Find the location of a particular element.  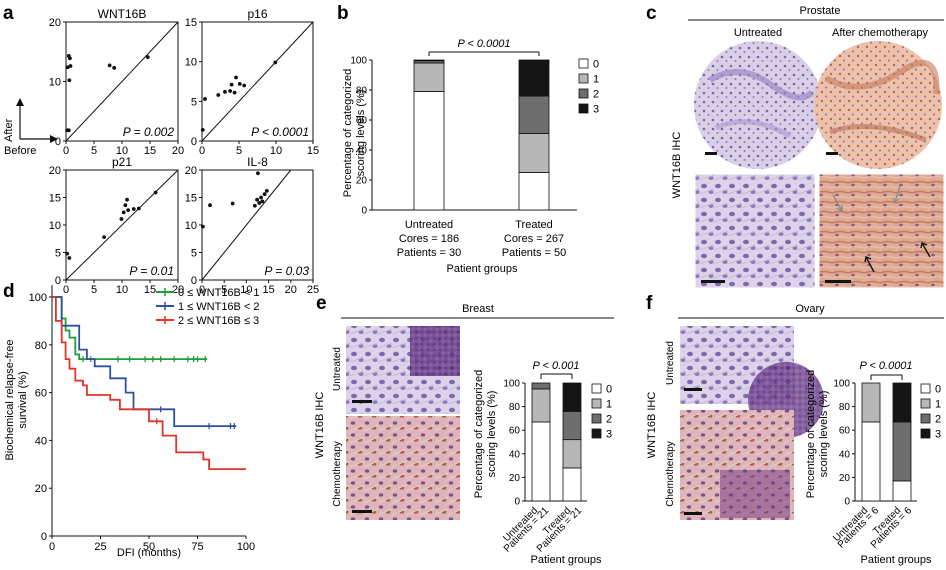

y-tick-label: 100 is located at coordinates (38, 298).